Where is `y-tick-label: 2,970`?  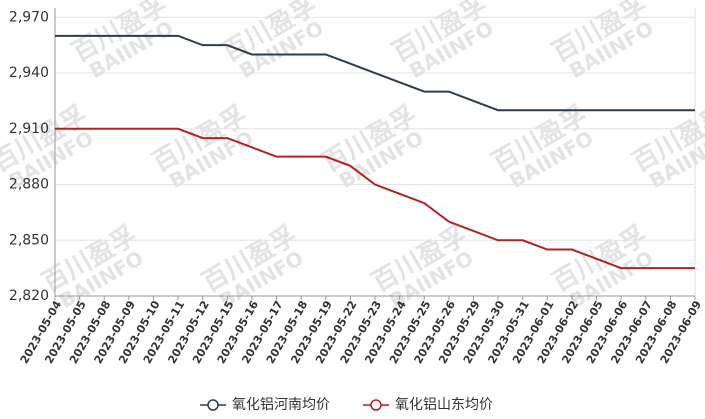 y-tick-label: 2,970 is located at coordinates (29, 17).